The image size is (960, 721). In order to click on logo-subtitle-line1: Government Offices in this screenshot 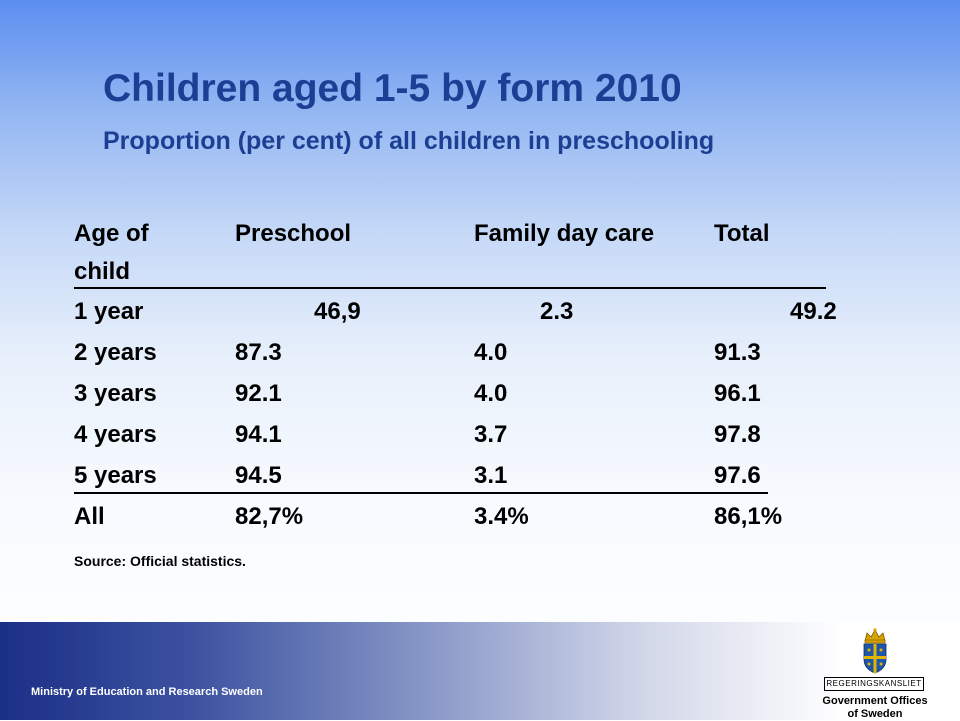, I will do `click(875, 701)`.